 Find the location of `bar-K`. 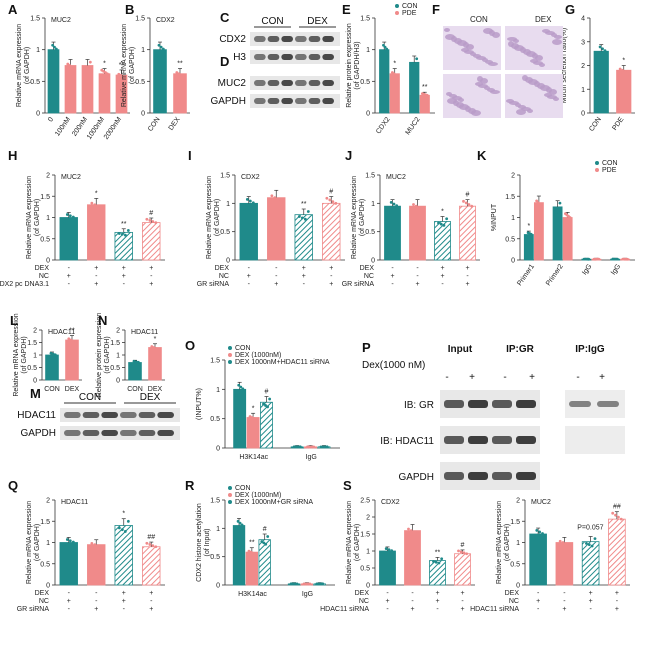

bar-K is located at coordinates (557, 233).